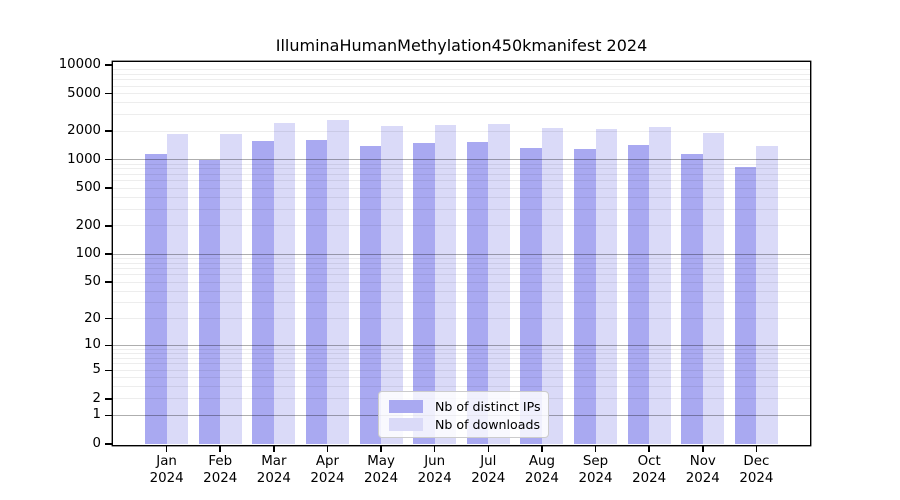  What do you see at coordinates (96, 415) in the screenshot?
I see `y-tick-label: 1` at bounding box center [96, 415].